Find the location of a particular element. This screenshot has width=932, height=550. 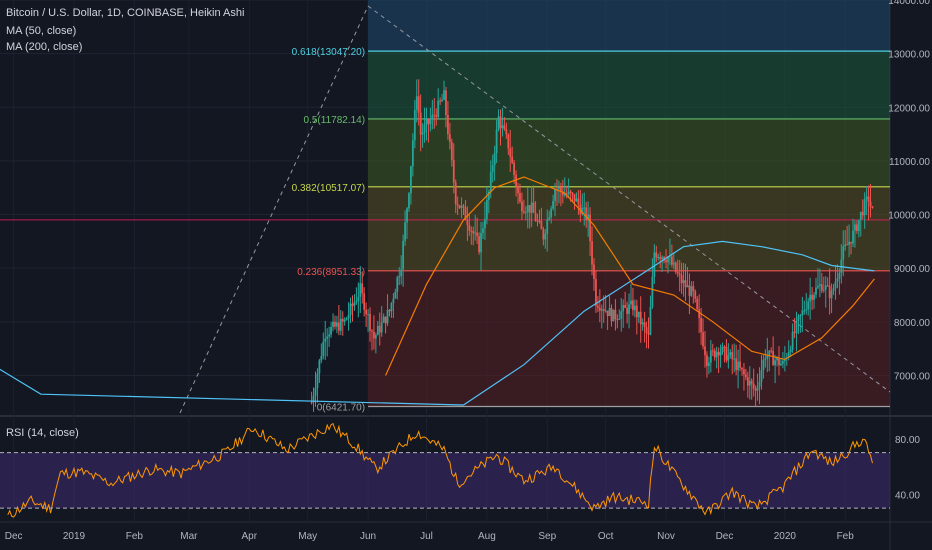

price-tick-label: 13000.00 is located at coordinates (909, 55).